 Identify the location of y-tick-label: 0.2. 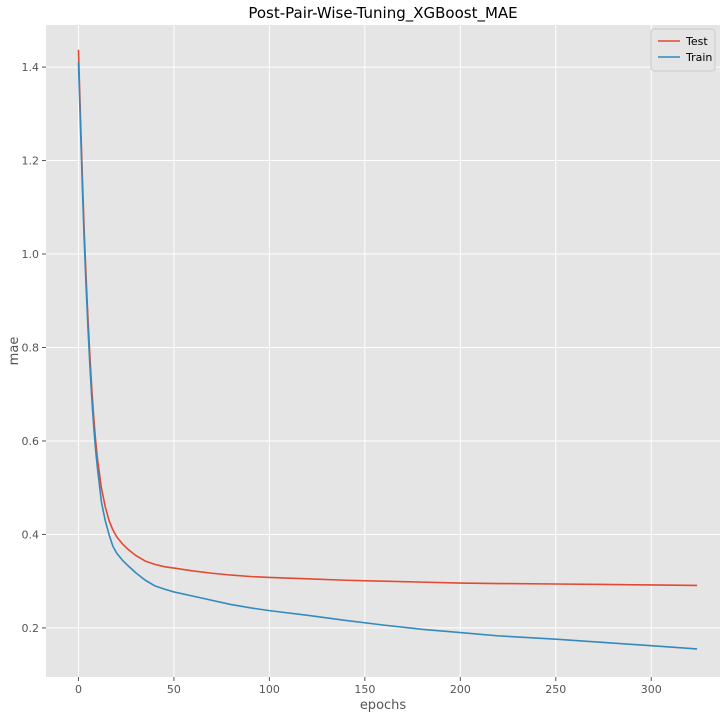
(31, 628).